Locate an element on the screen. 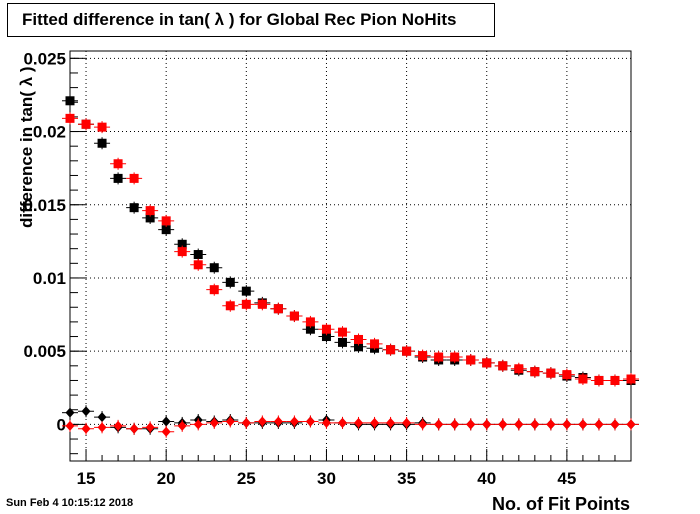 This screenshot has width=700, height=514. x-tick-label: 30 is located at coordinates (326, 478).